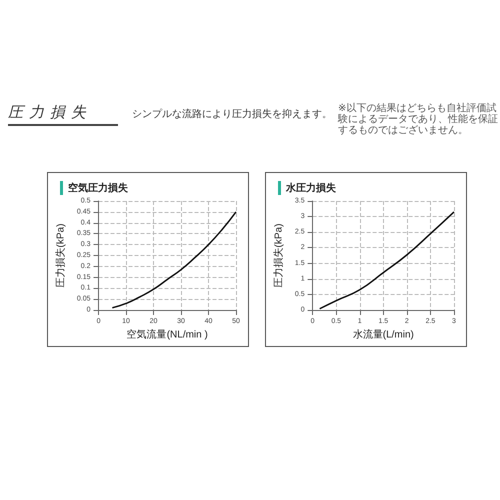  Describe the element at coordinates (232, 114) in the screenshot. I see `text: シンプルな流路により圧力損失を抑えます。` at that location.